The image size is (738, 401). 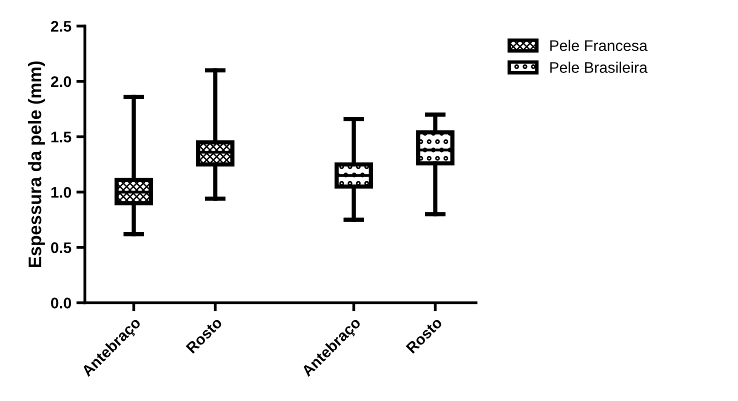 I want to click on y-tick-label: 1.0, so click(x=61, y=192).